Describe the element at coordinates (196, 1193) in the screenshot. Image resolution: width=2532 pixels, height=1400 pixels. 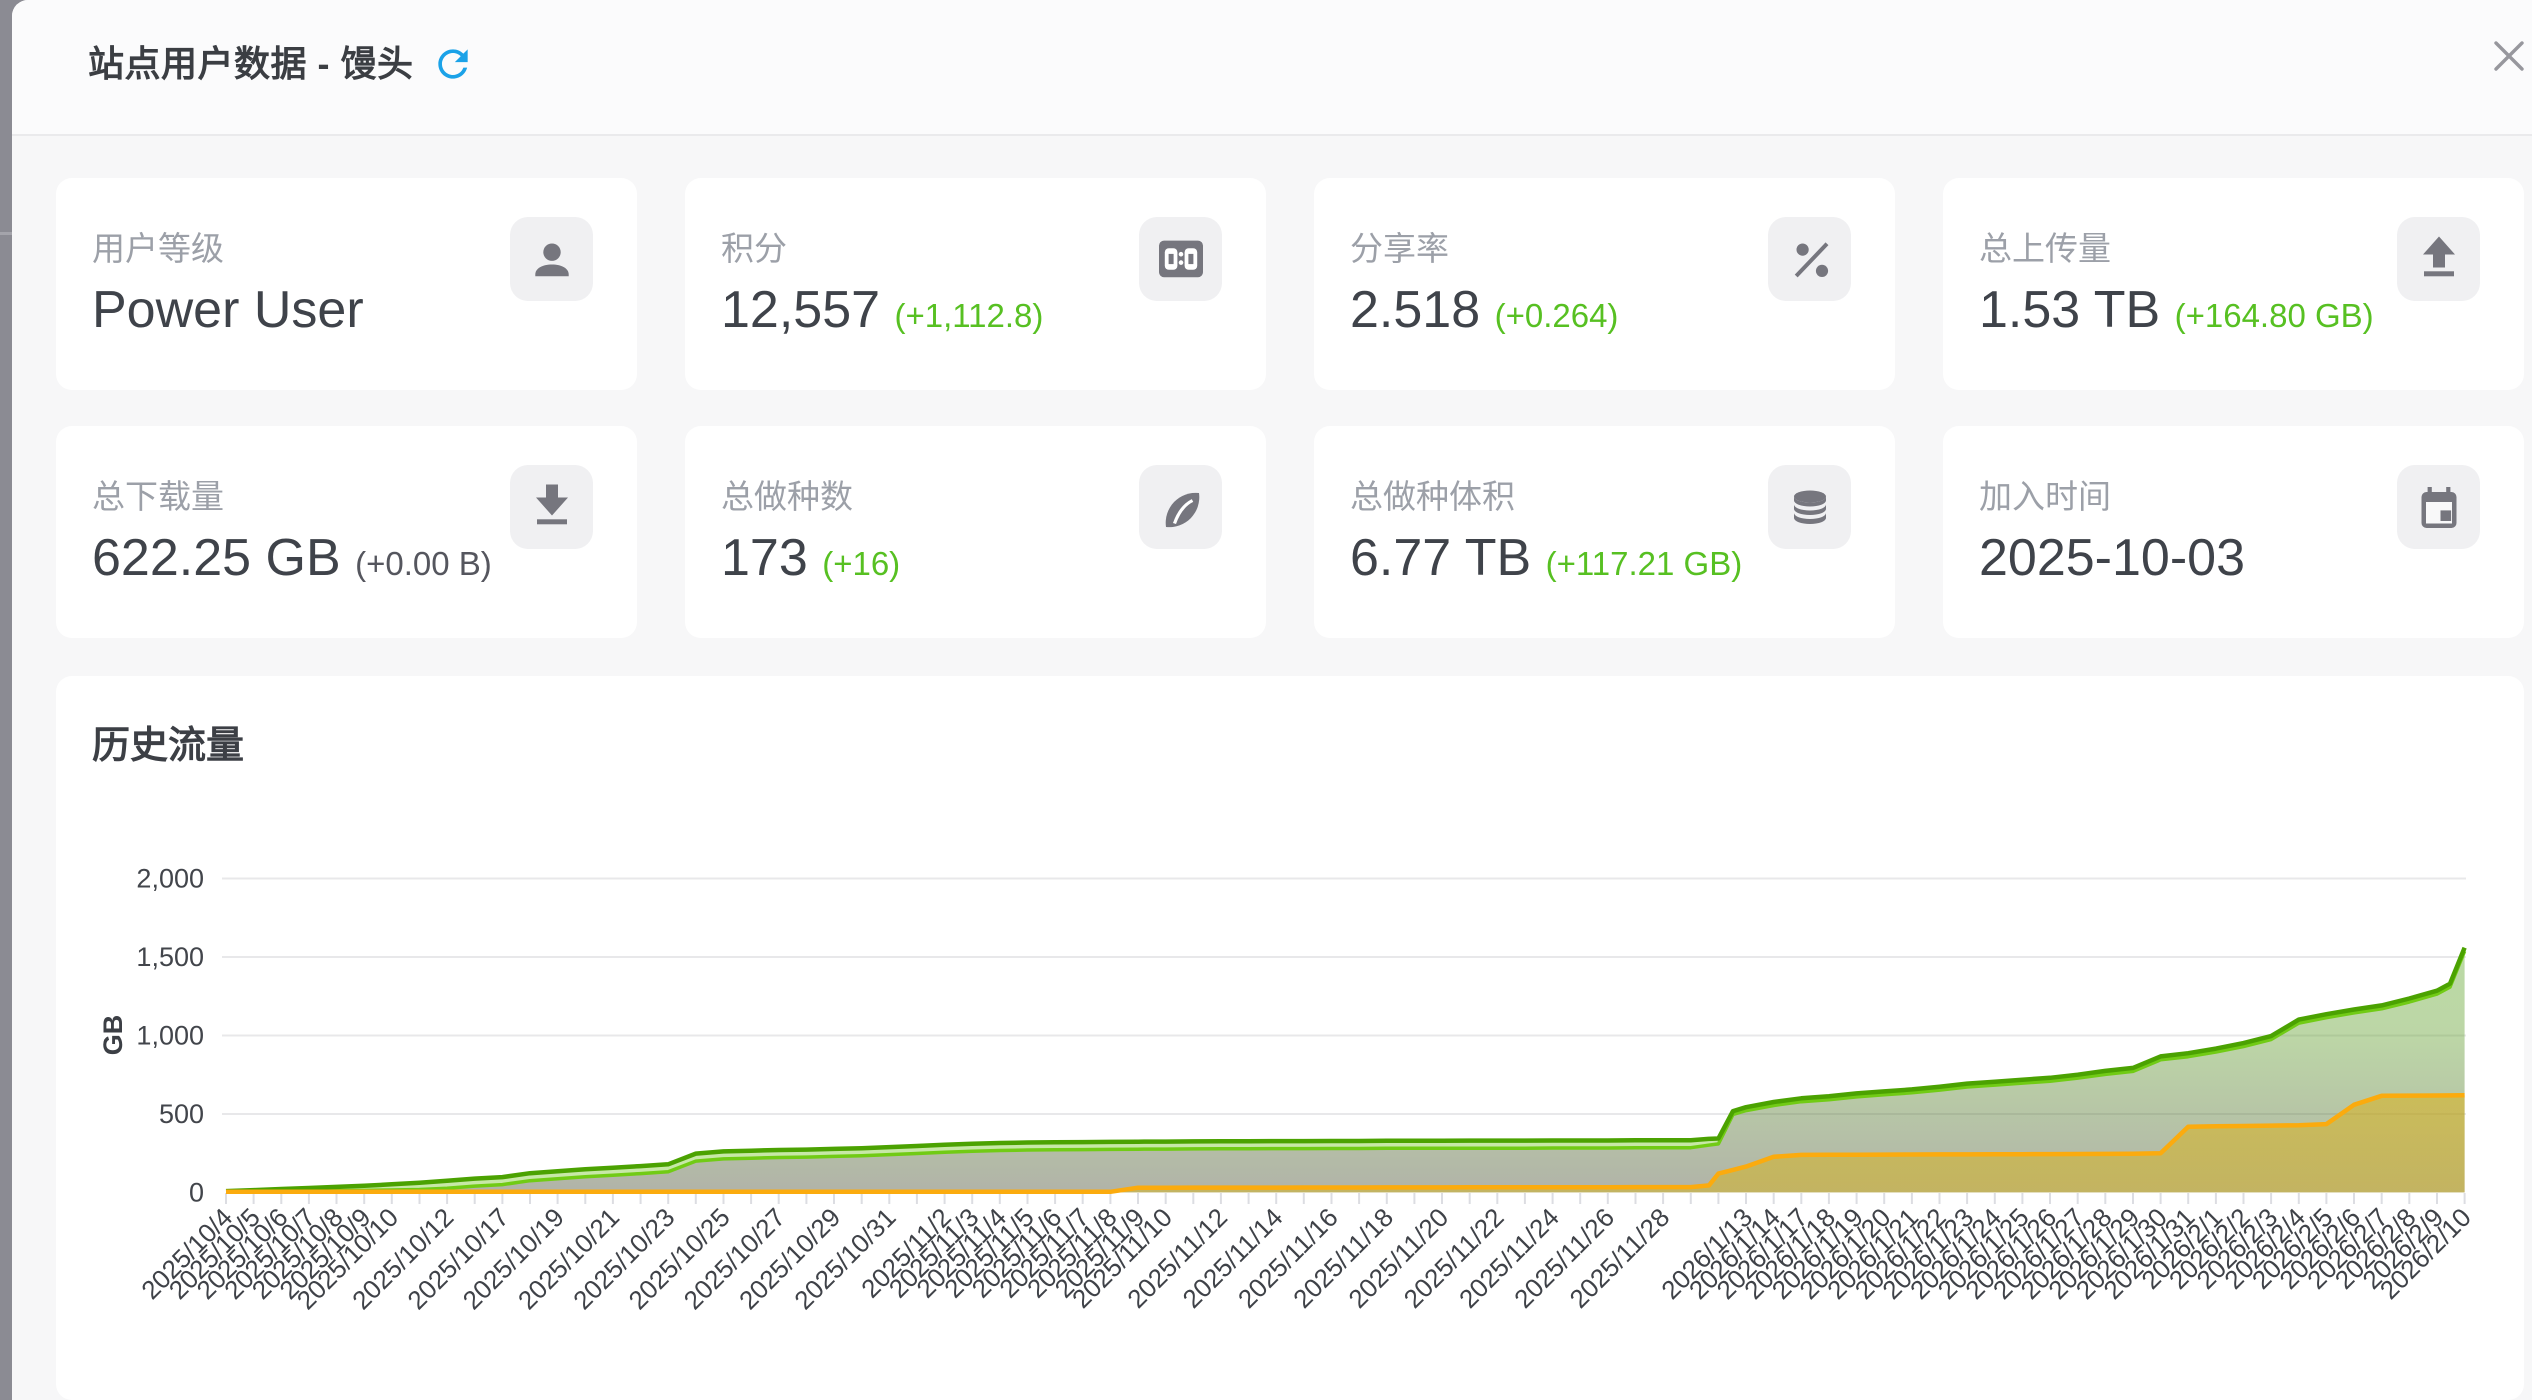
I see `svg-text: 0` at that location.